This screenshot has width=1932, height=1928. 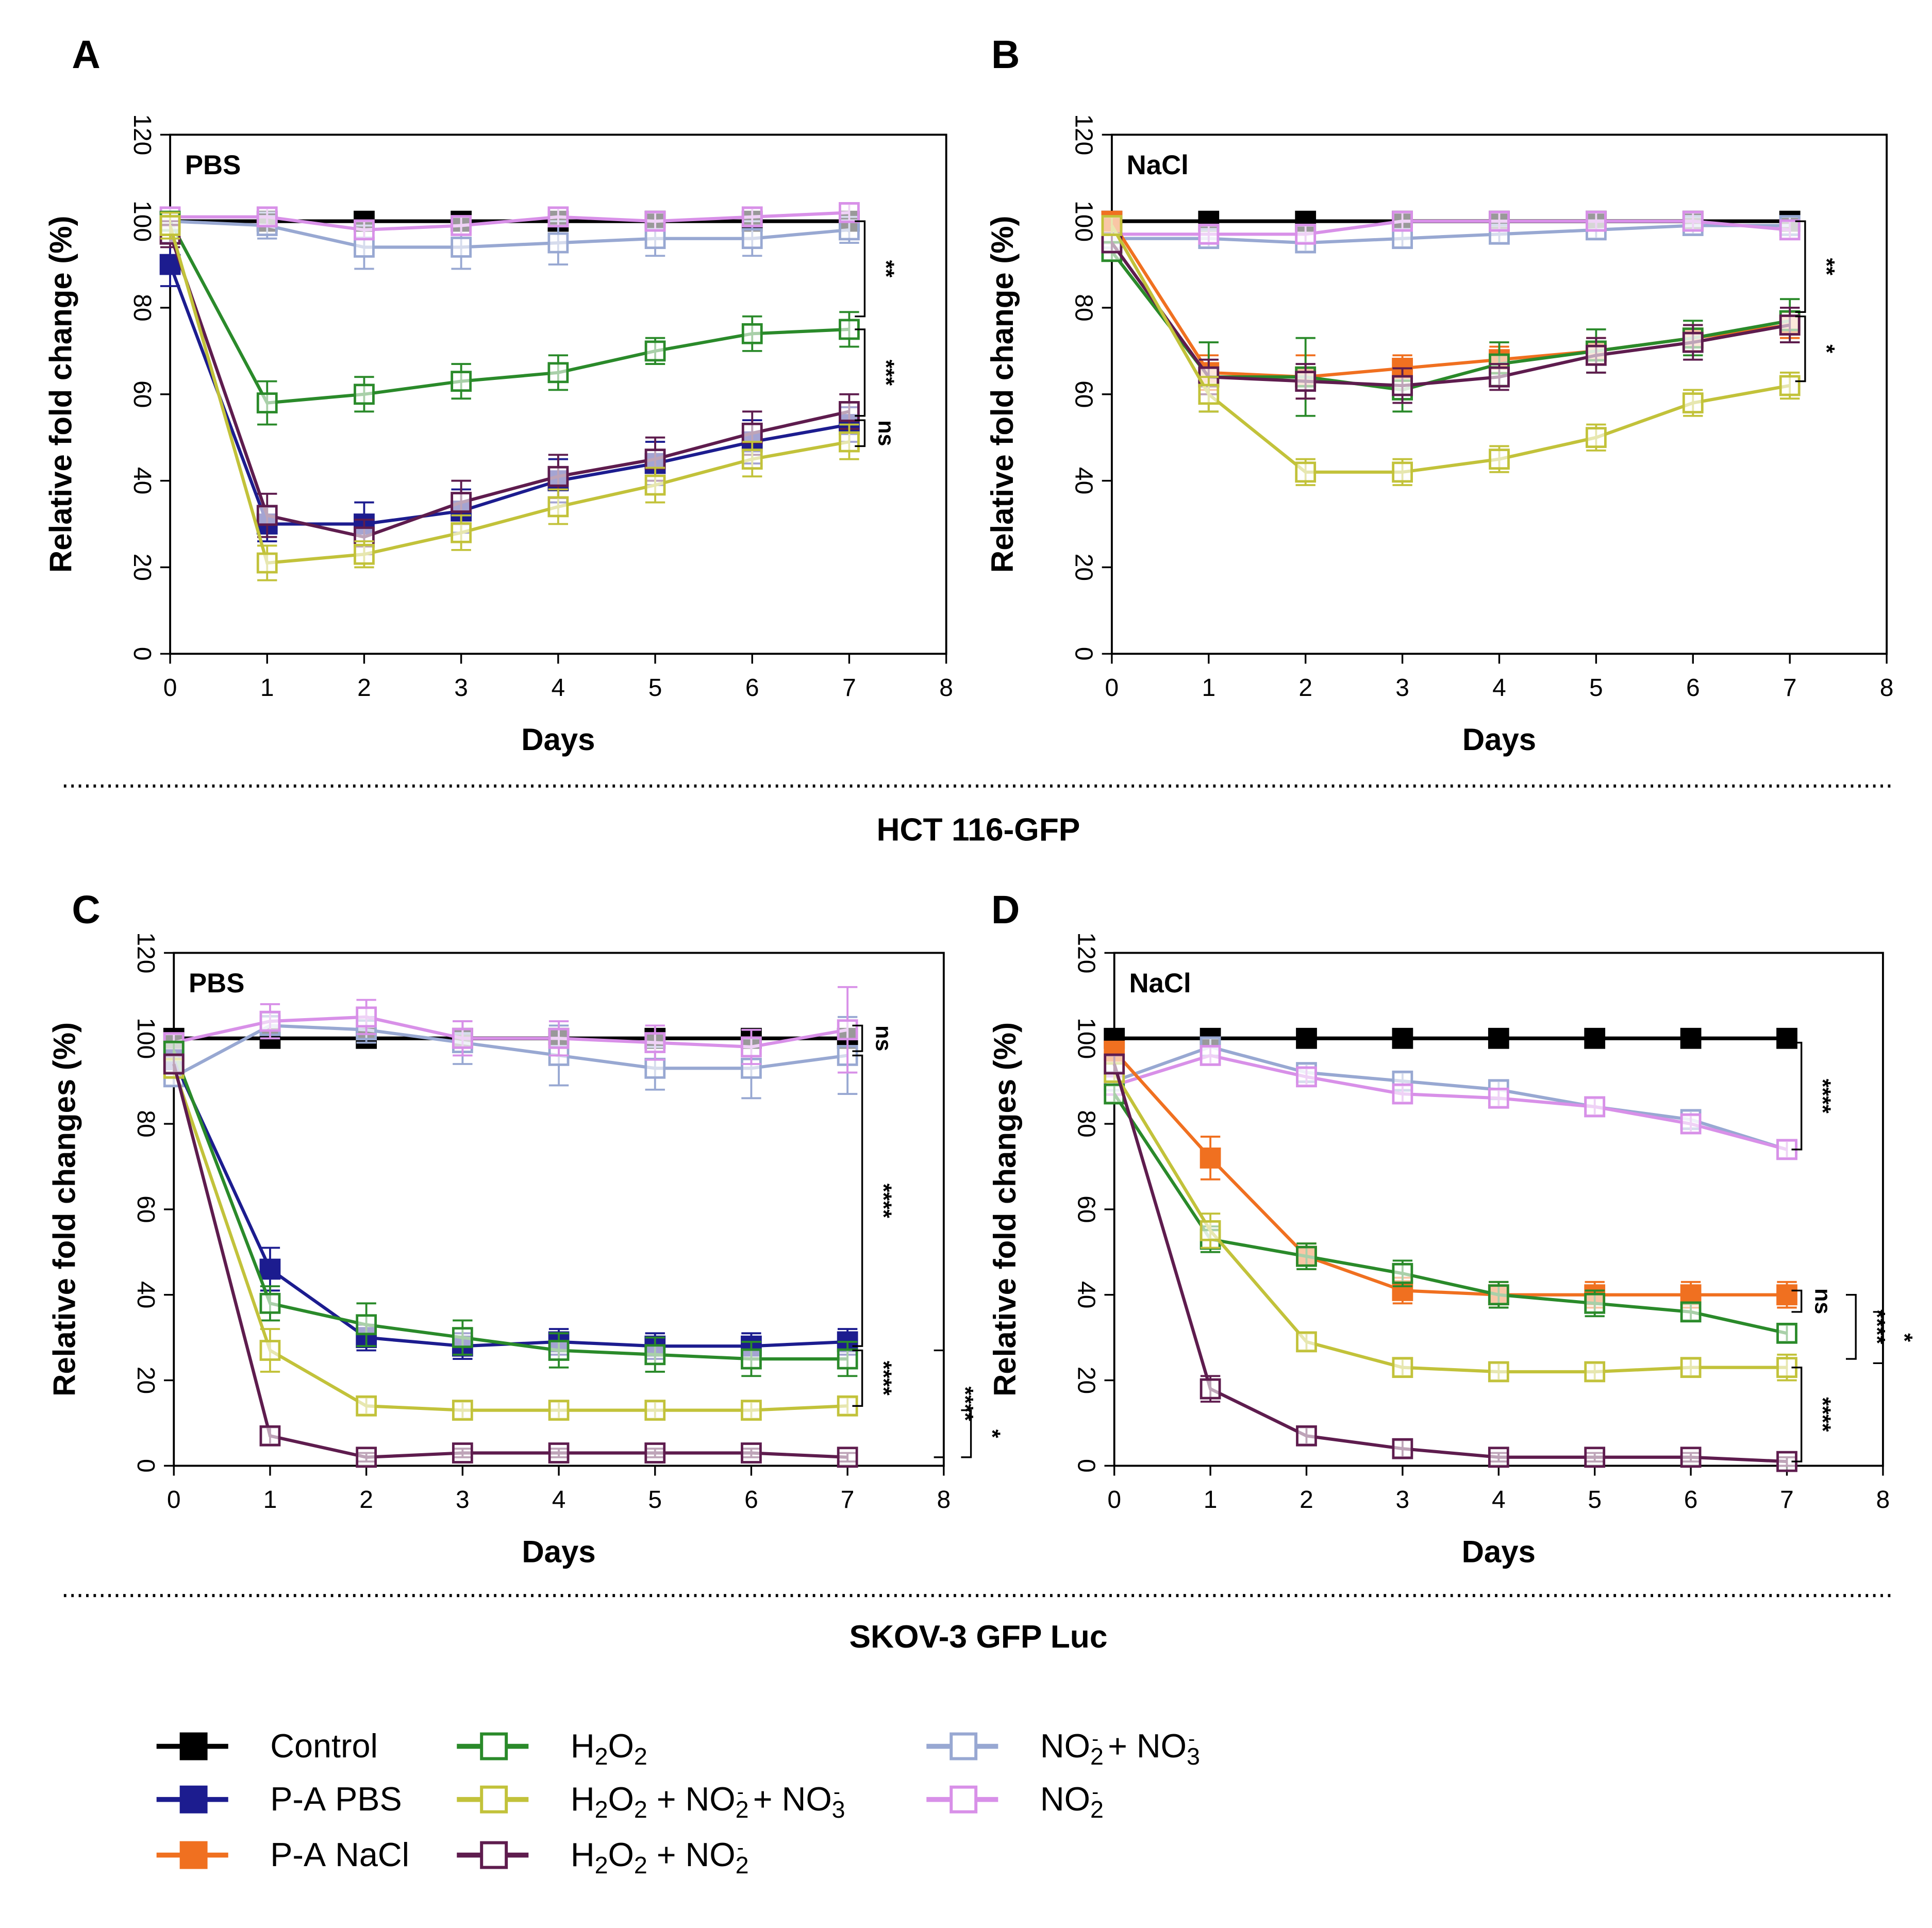 I want to click on x-tick-label: 2, so click(x=366, y=1500).